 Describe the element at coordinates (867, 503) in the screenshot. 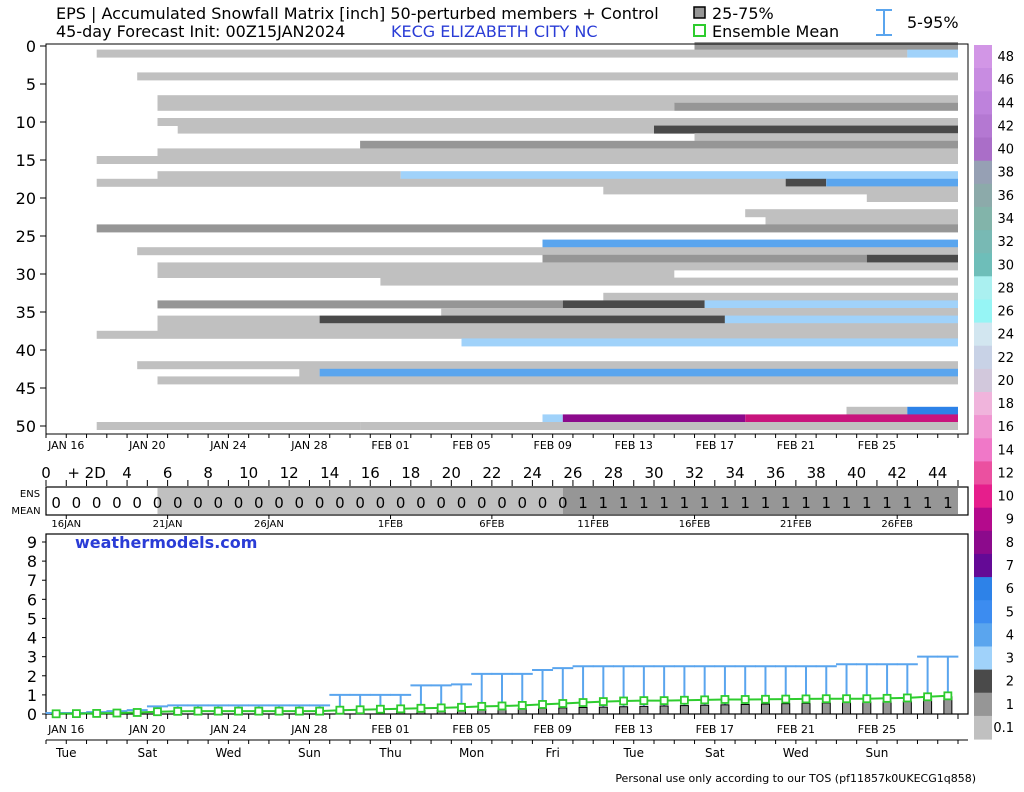

I see `strip-value-day-40: 1` at that location.